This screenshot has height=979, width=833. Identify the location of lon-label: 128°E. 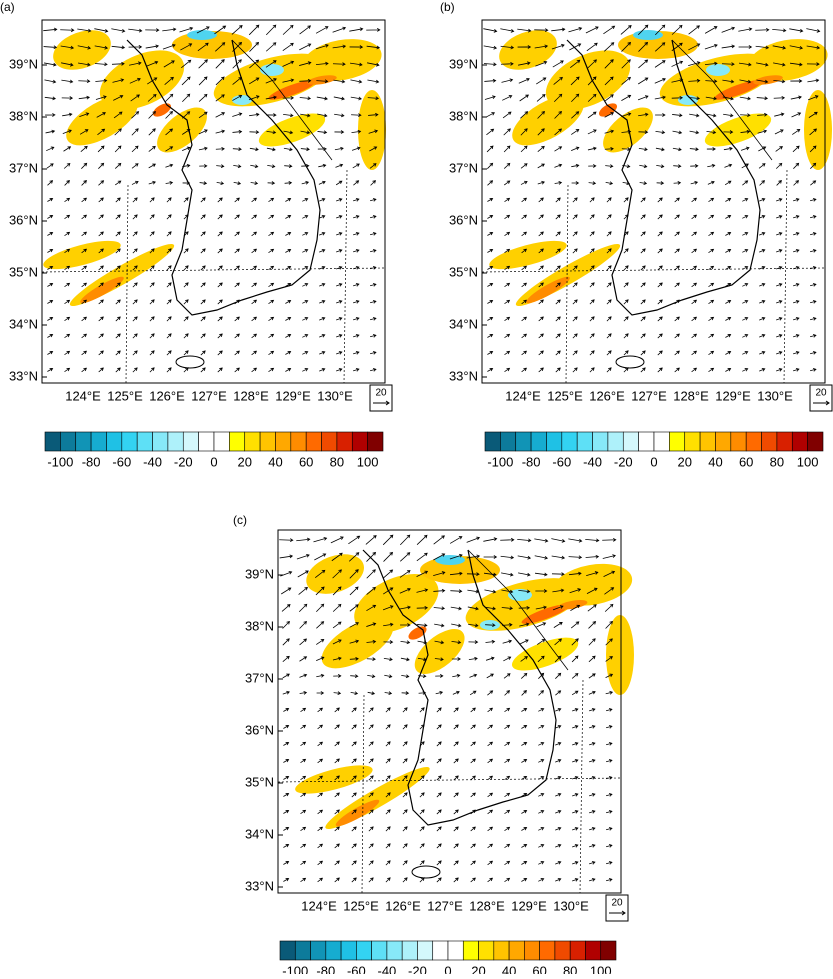
(487, 905).